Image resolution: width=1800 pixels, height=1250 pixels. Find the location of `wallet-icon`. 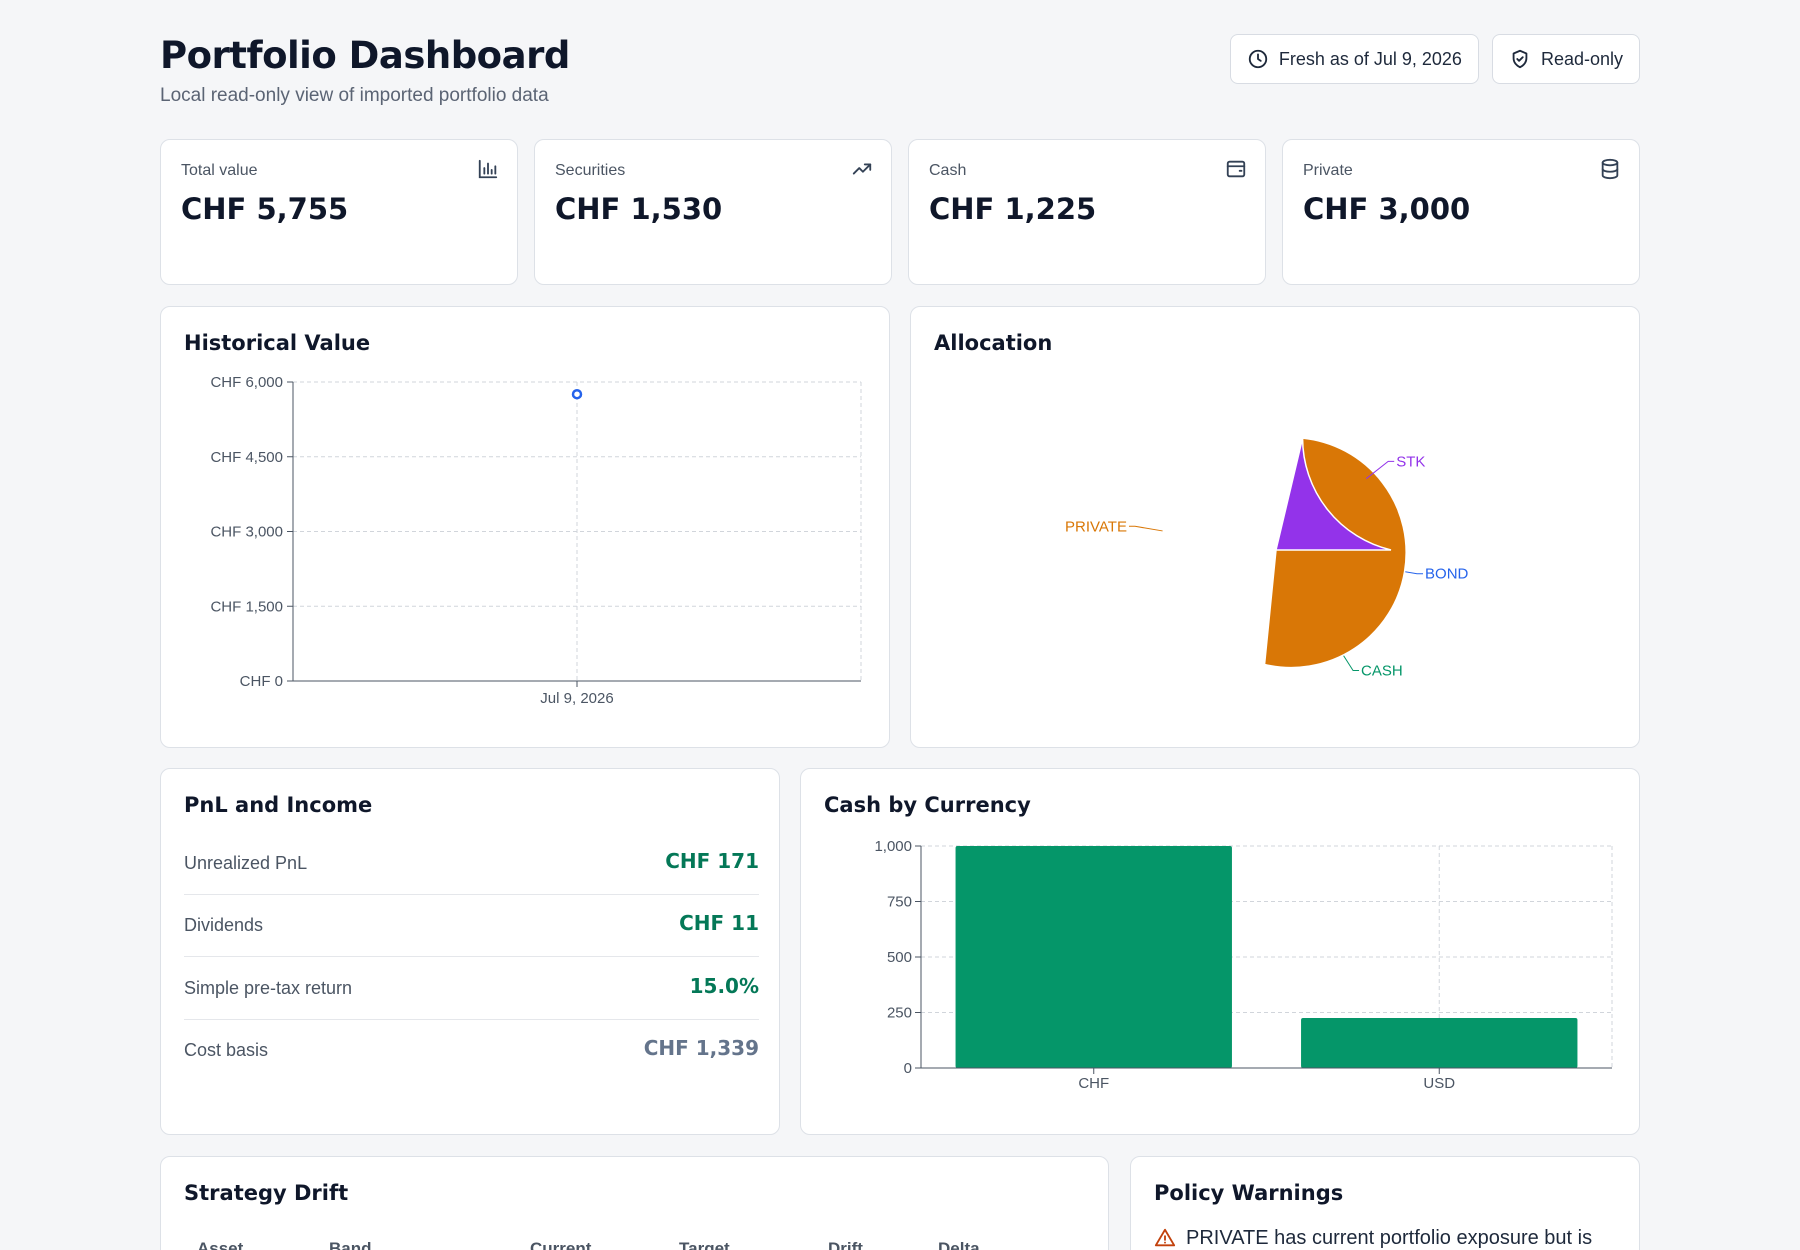

wallet-icon is located at coordinates (1236, 169).